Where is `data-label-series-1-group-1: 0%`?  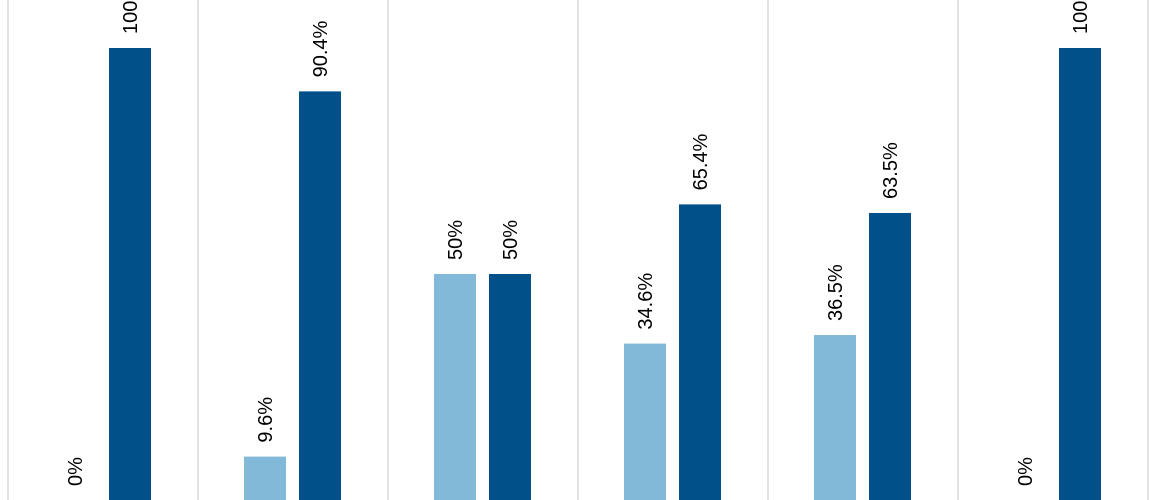
data-label-series-1-group-1: 0% is located at coordinates (76, 471).